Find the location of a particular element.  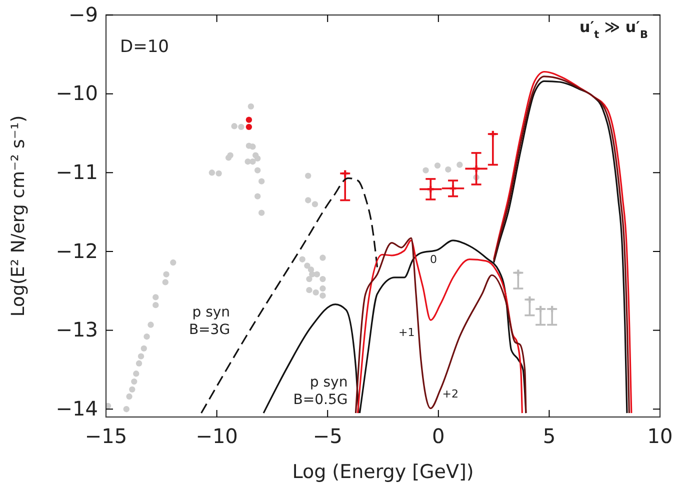

y-tick-label: −13 is located at coordinates (77, 330).